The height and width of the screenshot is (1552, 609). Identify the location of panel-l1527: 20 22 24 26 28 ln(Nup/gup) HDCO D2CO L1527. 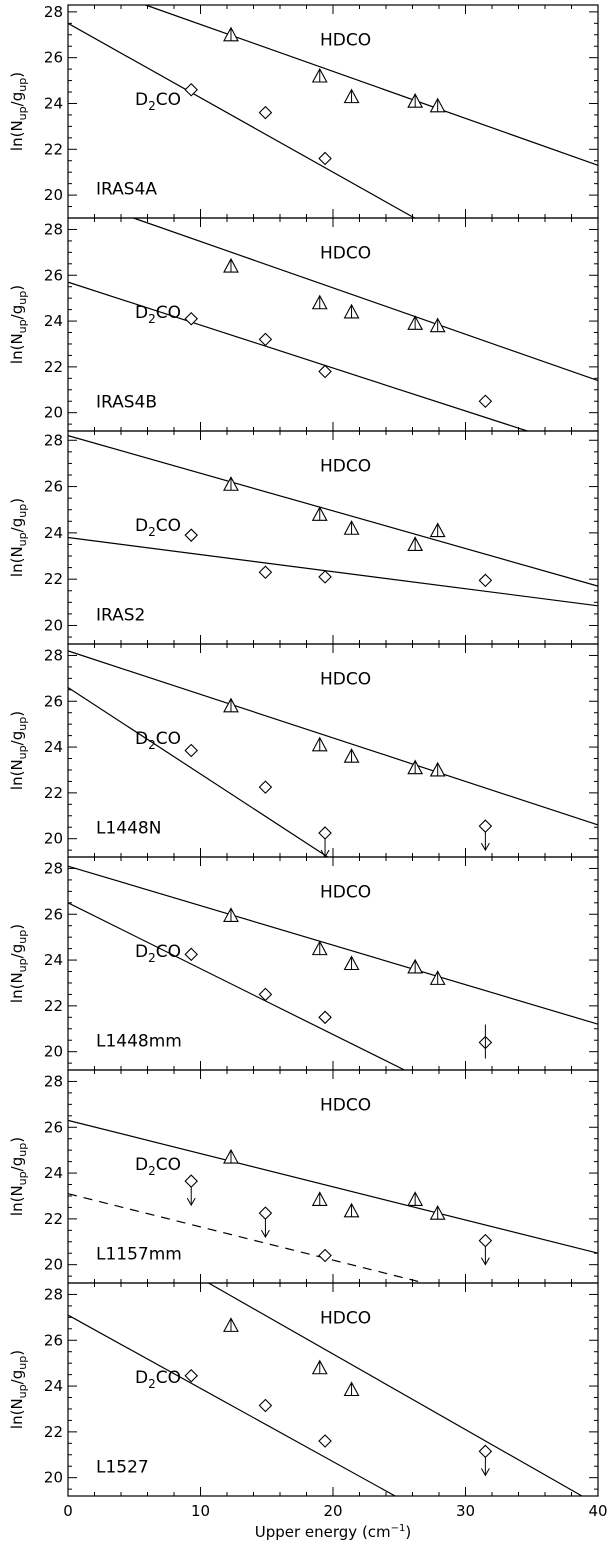
(303, 1389).